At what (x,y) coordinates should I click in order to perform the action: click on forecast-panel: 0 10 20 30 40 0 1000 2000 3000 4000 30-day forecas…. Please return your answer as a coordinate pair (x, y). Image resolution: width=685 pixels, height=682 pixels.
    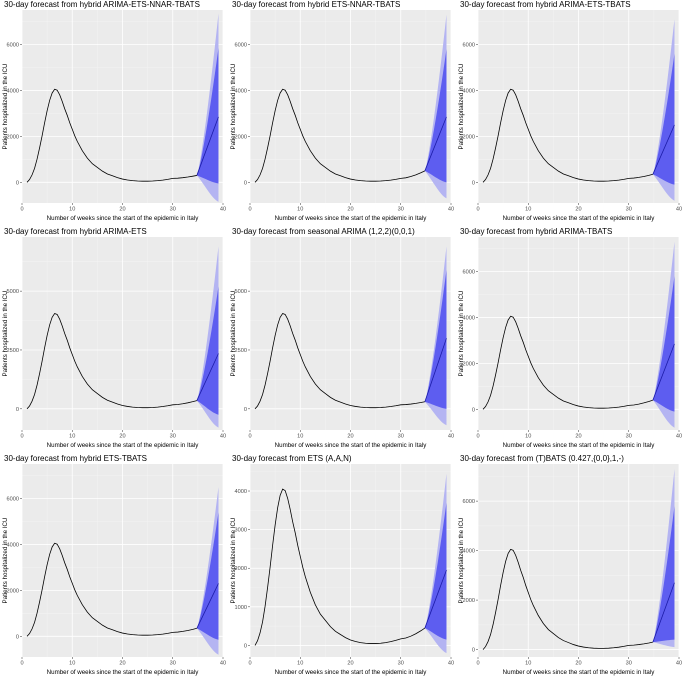
    Looking at the image, I should click on (342, 567).